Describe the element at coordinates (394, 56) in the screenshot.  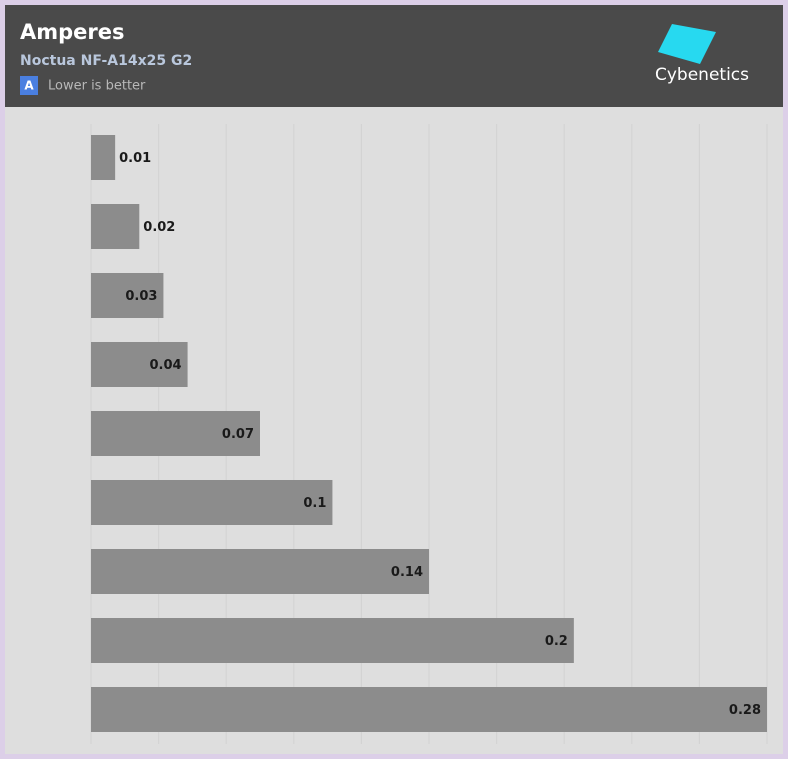
I see `header` at that location.